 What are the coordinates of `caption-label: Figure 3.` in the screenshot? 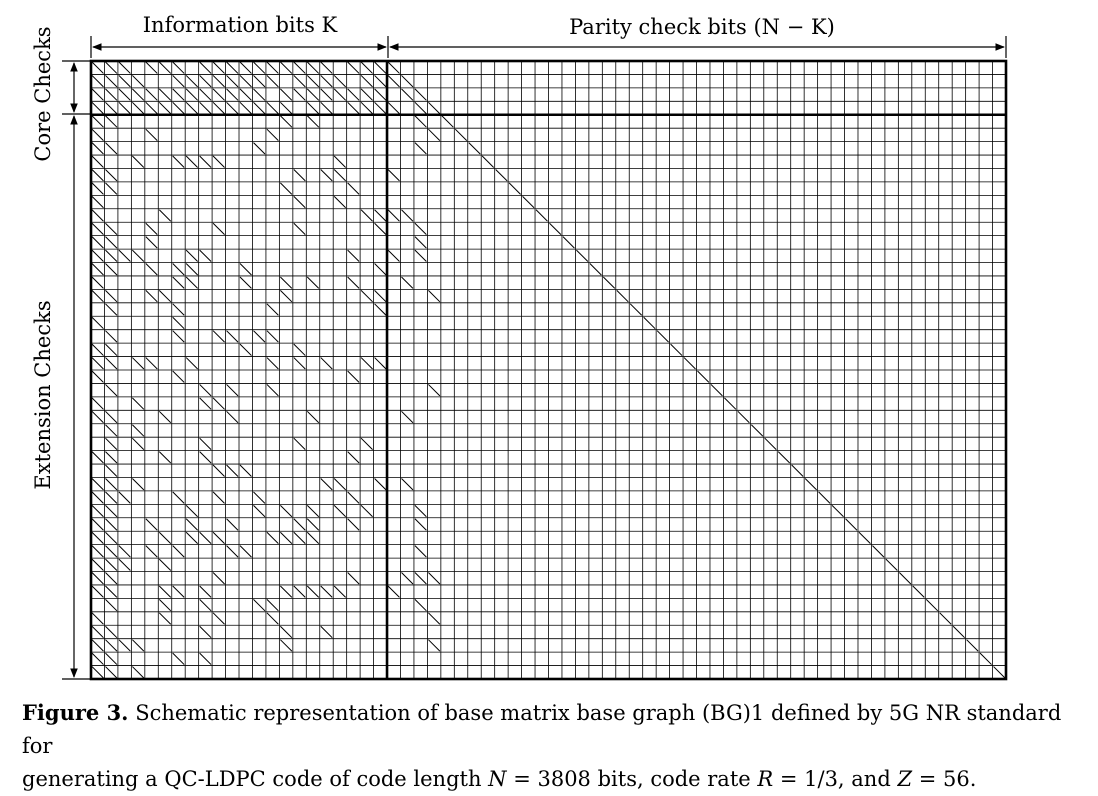 It's located at (75, 712).